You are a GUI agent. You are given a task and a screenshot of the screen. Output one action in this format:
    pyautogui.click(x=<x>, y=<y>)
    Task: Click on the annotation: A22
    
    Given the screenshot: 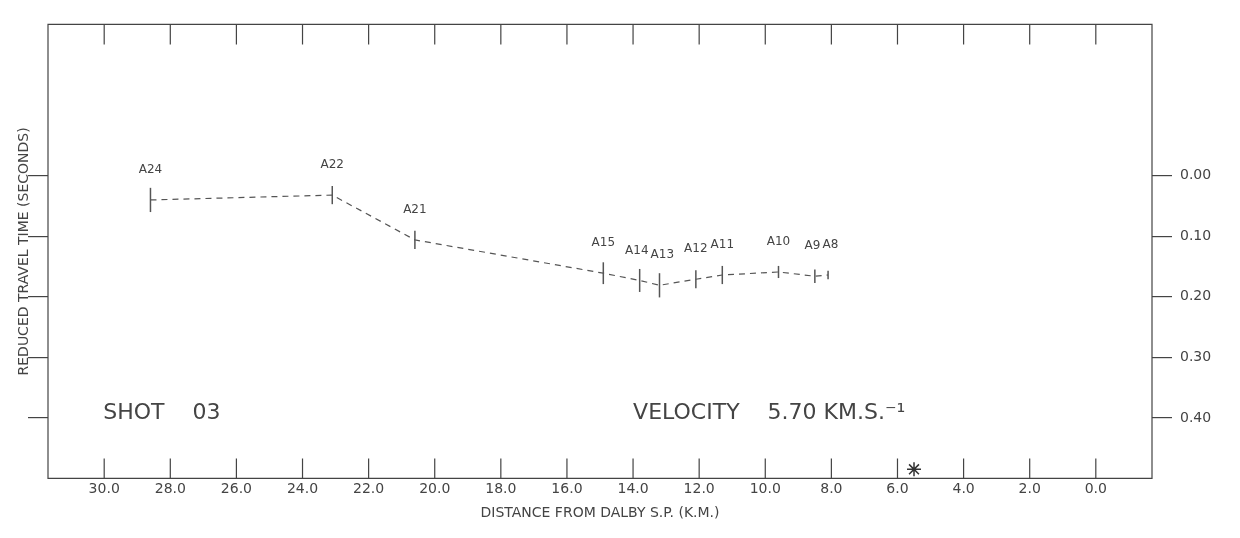 What is the action you would take?
    pyautogui.click(x=332, y=164)
    